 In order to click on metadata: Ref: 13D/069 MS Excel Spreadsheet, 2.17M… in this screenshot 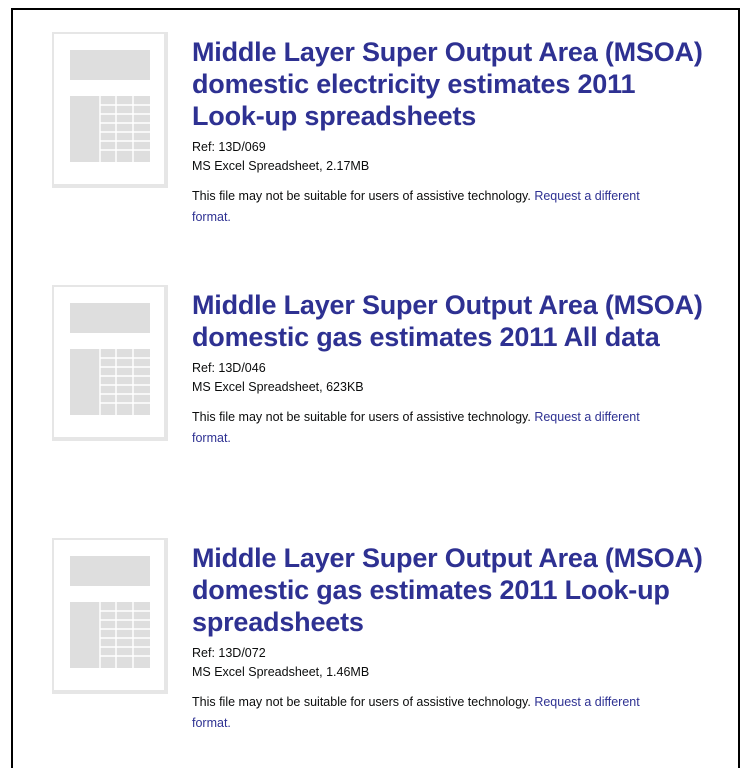, I will do `click(452, 157)`.